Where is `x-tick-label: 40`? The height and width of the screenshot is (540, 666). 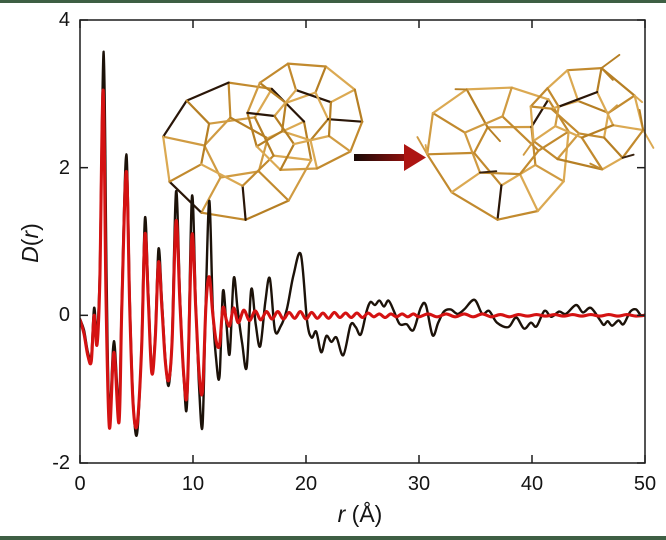 x-tick-label: 40 is located at coordinates (532, 484).